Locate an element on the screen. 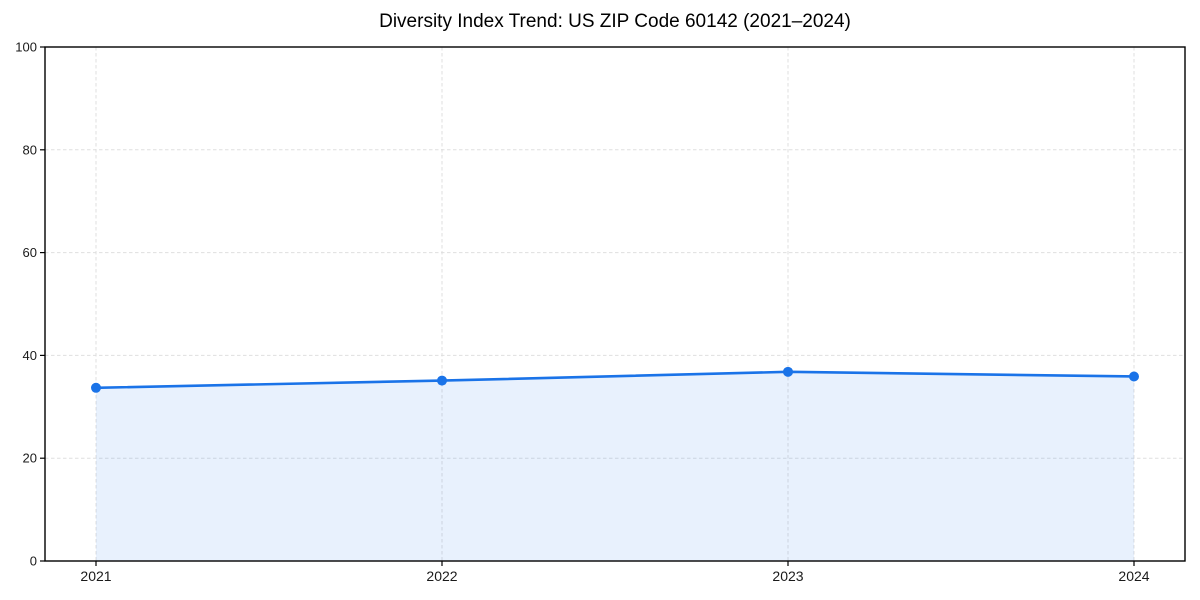 Image resolution: width=1200 pixels, height=600 pixels. data-point-2024 is located at coordinates (1134, 376).